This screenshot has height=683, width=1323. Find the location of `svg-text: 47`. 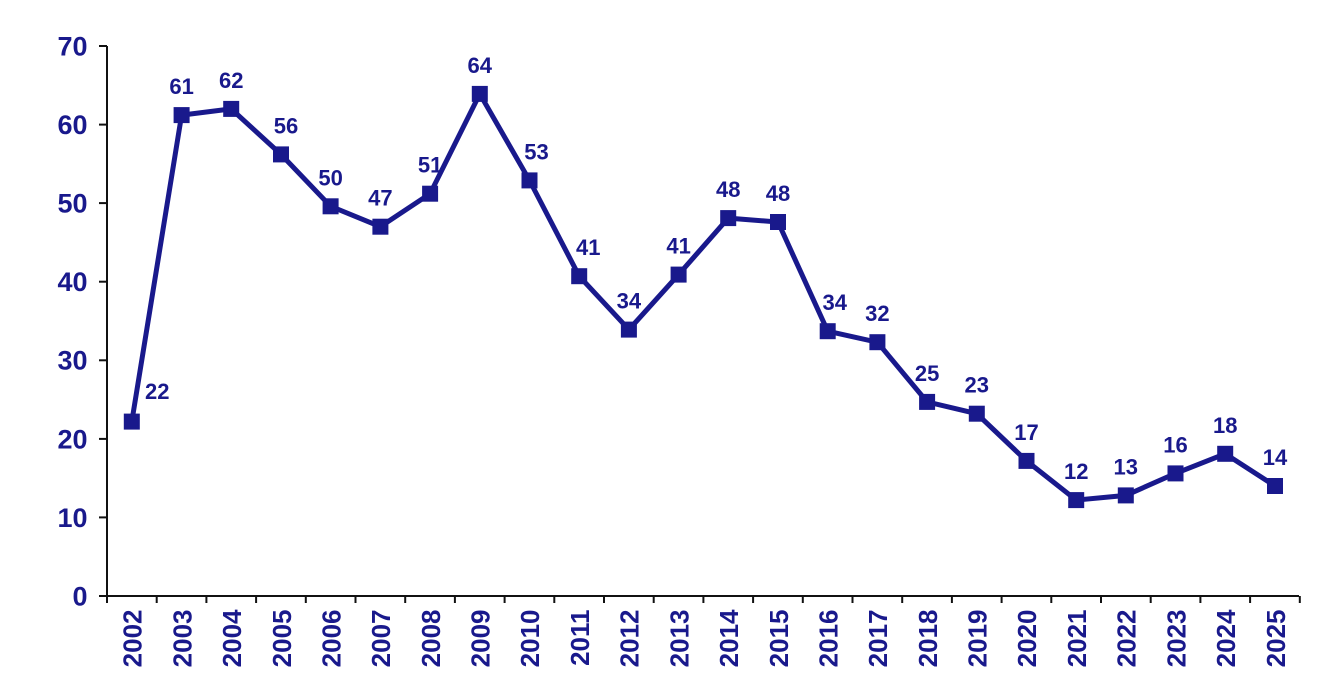

svg-text: 47 is located at coordinates (380, 198).